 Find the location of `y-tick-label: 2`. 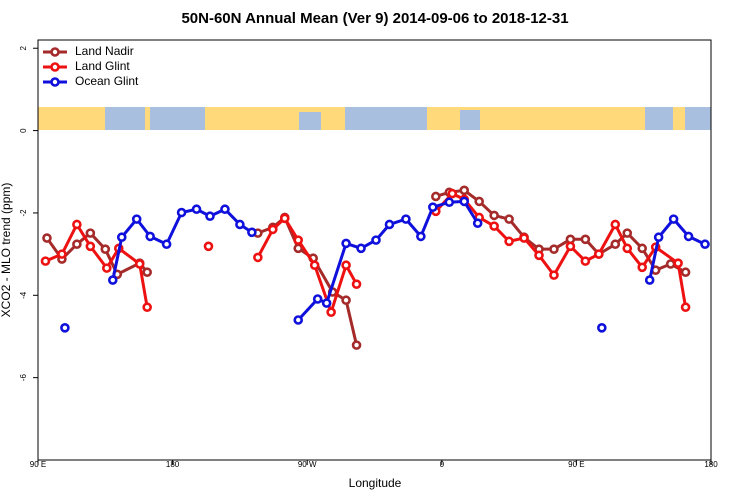

y-tick-label: 2 is located at coordinates (23, 47).